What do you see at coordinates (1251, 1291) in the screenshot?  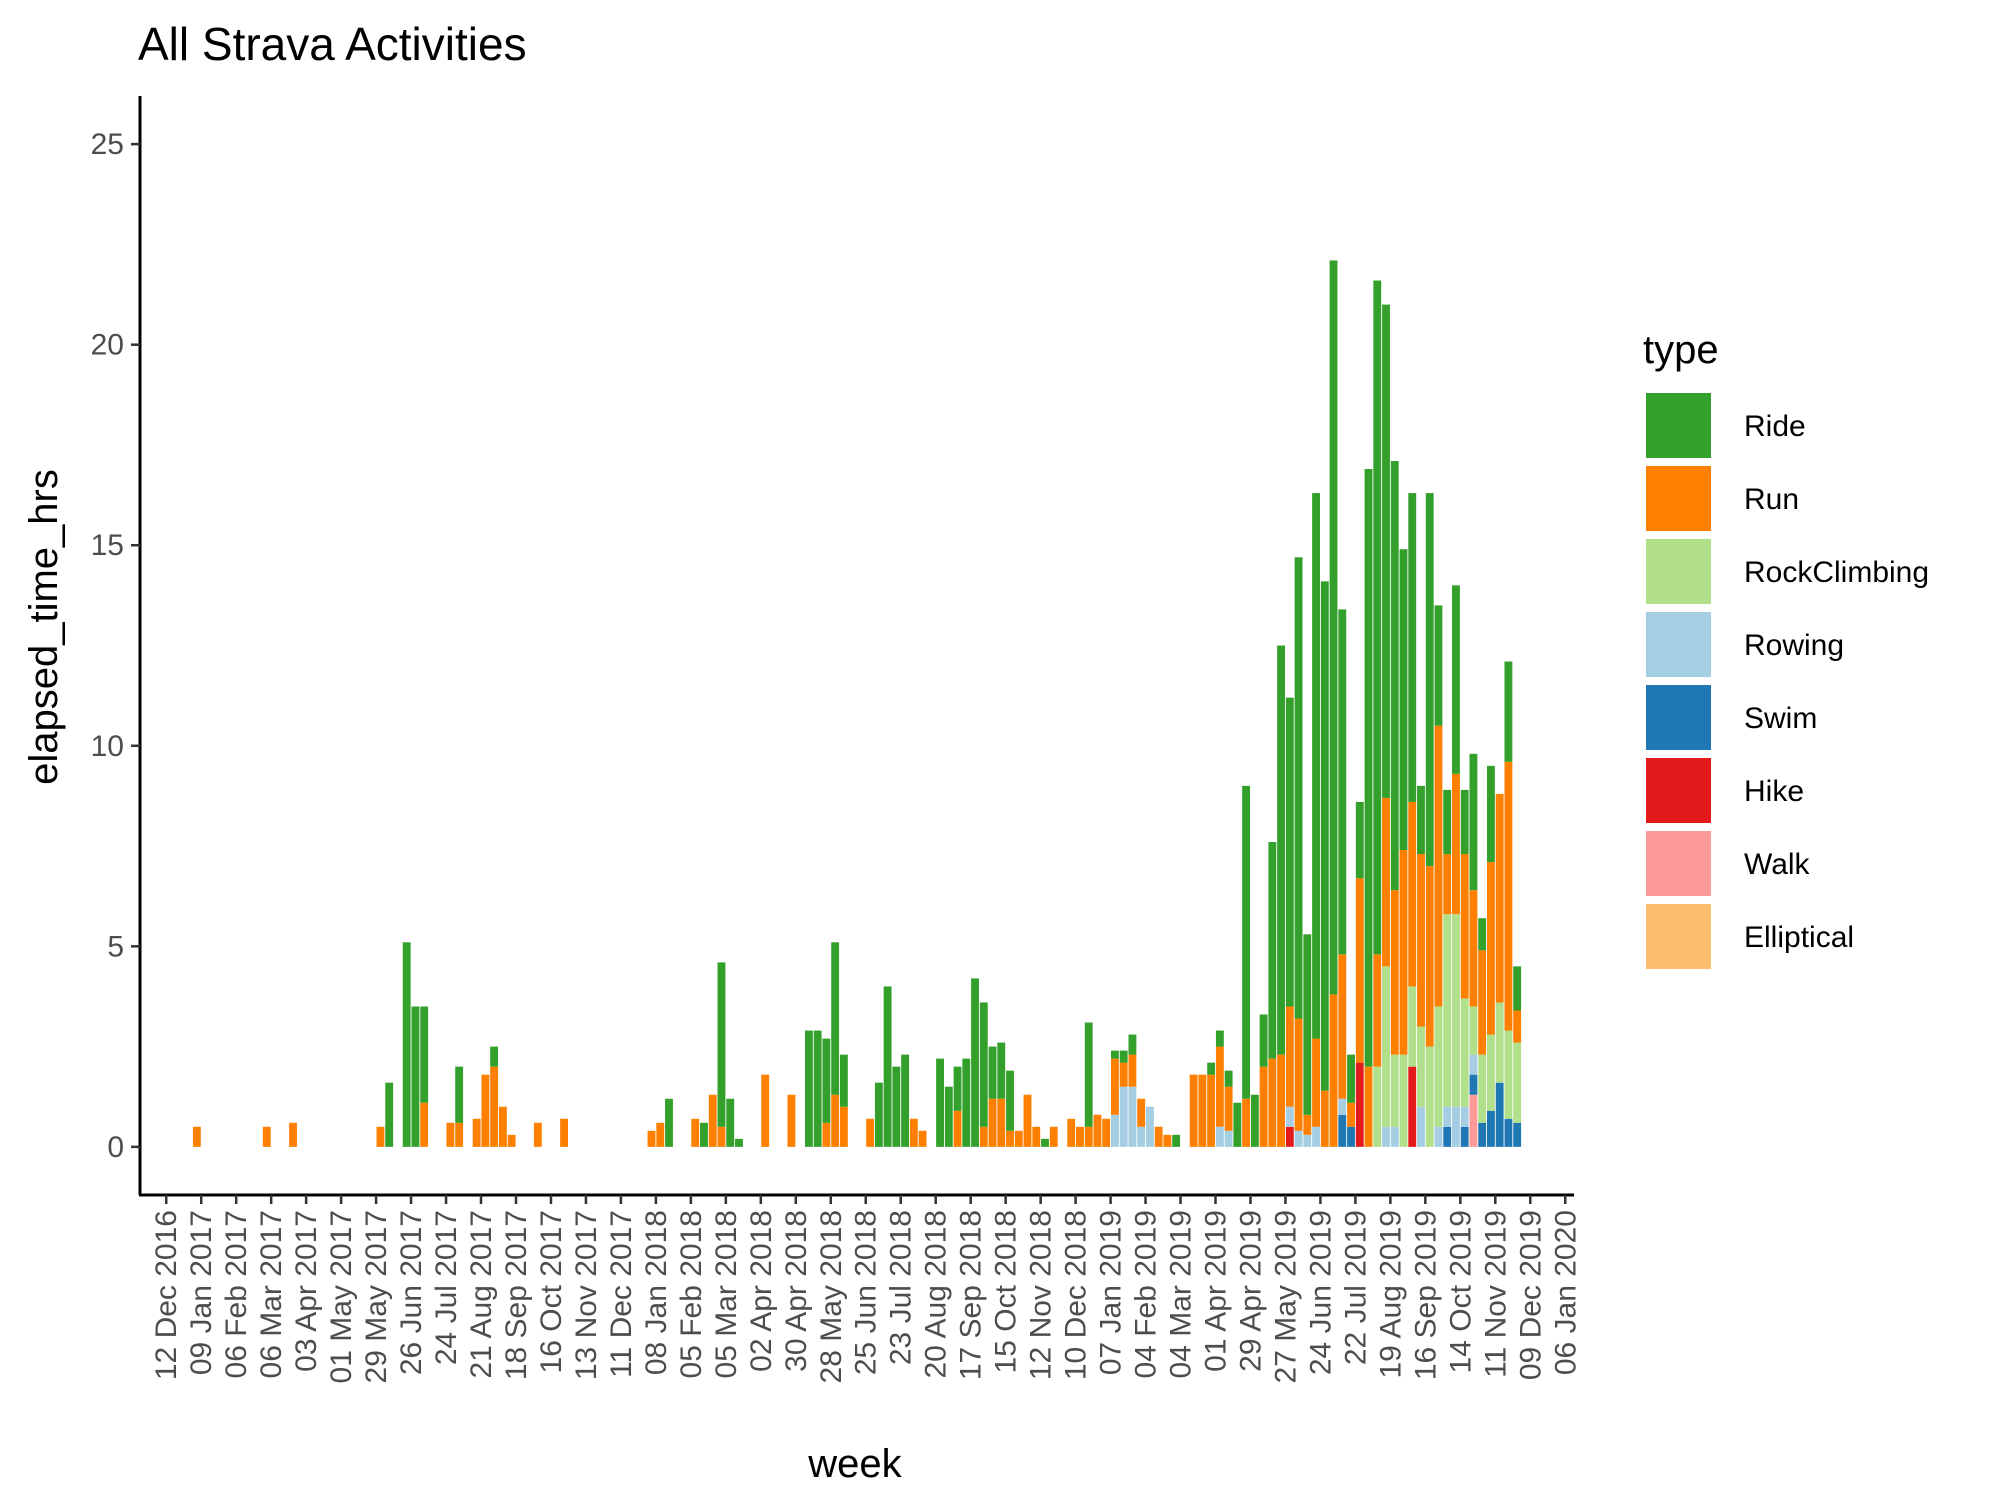 I see `x-tick-label: 29 Apr 2019` at bounding box center [1251, 1291].